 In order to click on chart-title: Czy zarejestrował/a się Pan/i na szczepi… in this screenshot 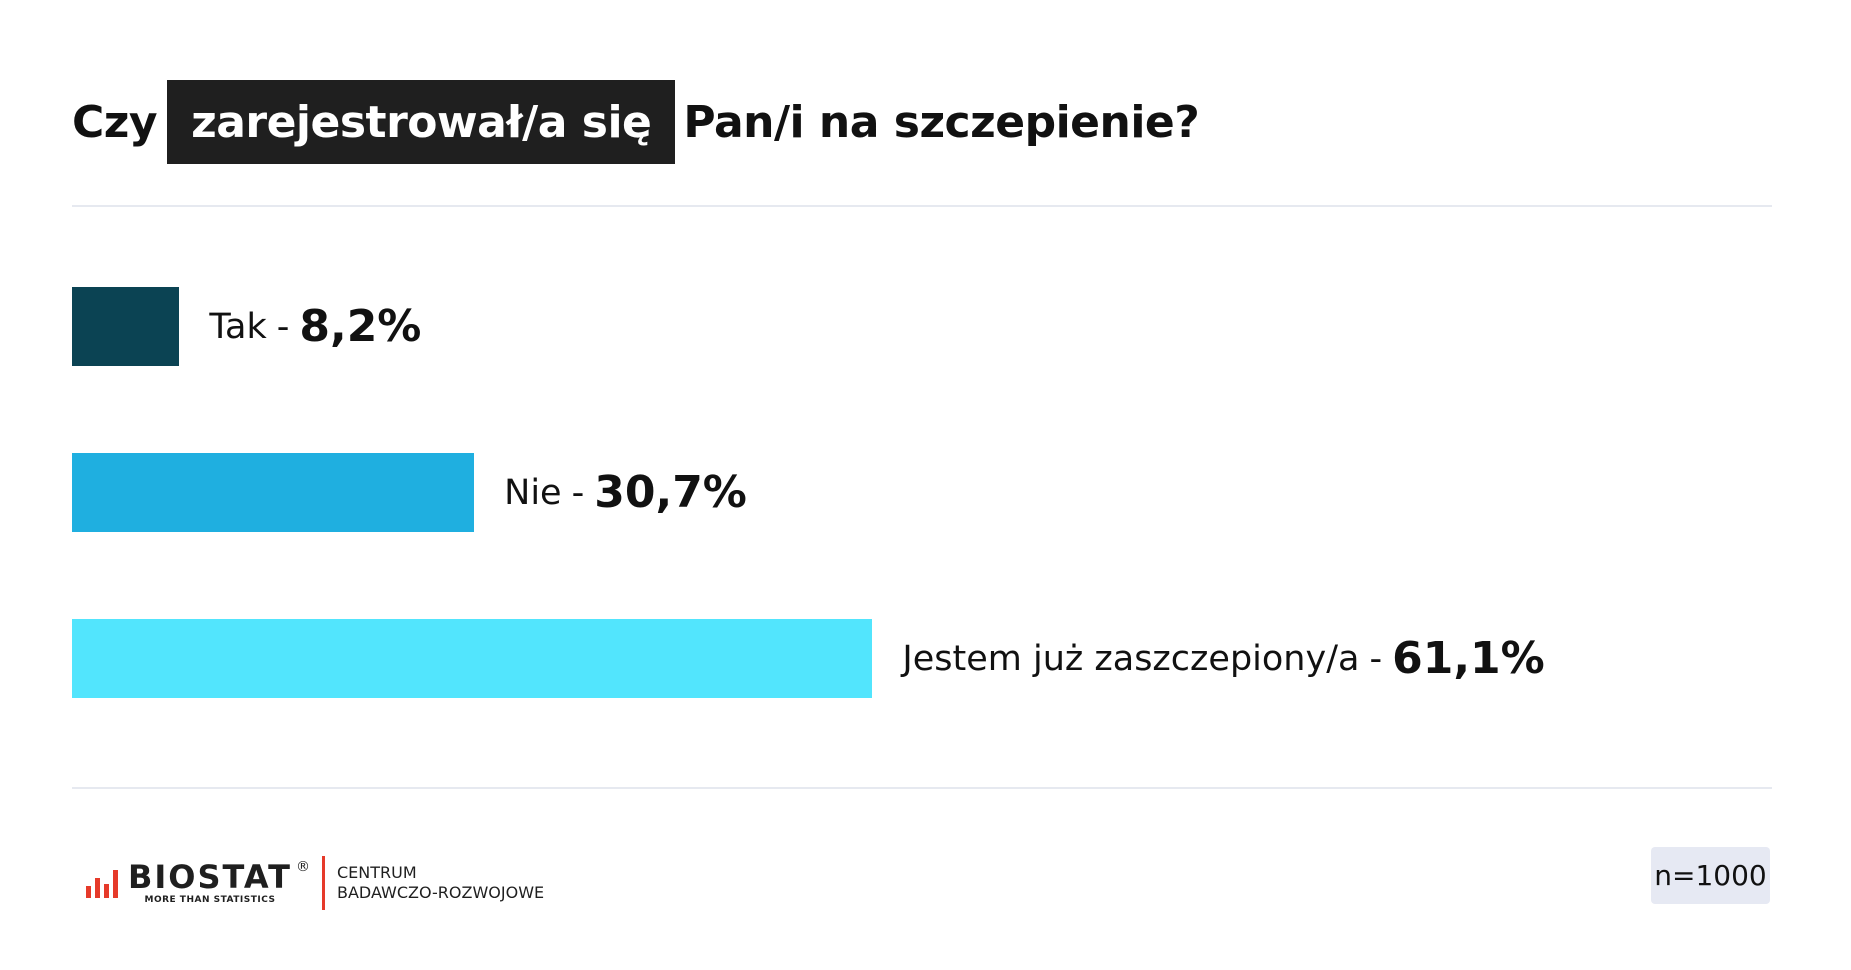, I will do `click(636, 122)`.